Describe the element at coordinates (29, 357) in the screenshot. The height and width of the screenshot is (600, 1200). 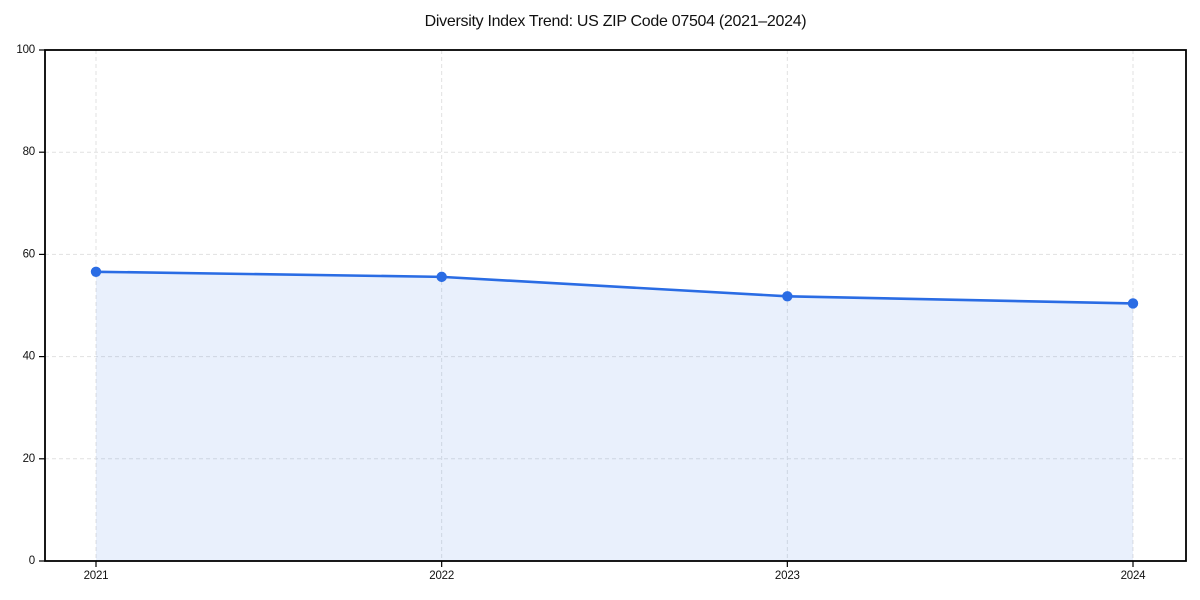
I see `y-tick-label: 40` at that location.